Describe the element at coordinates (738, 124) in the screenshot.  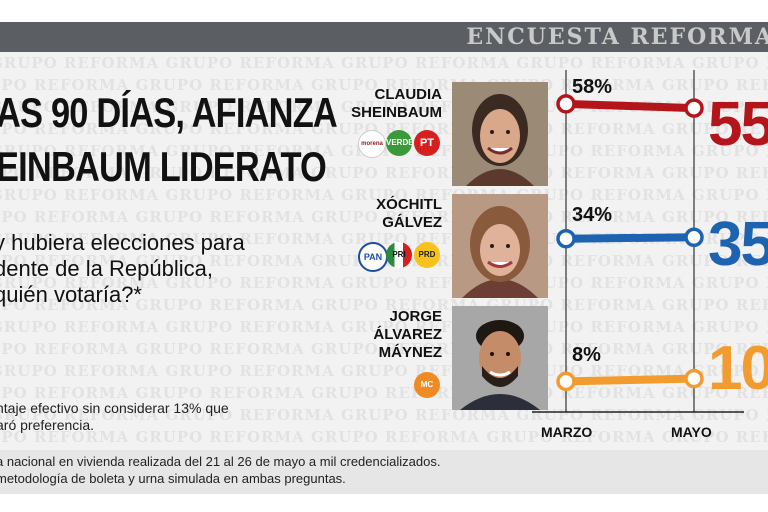
I see `data-label-sheinbaum-mayo: 55` at that location.